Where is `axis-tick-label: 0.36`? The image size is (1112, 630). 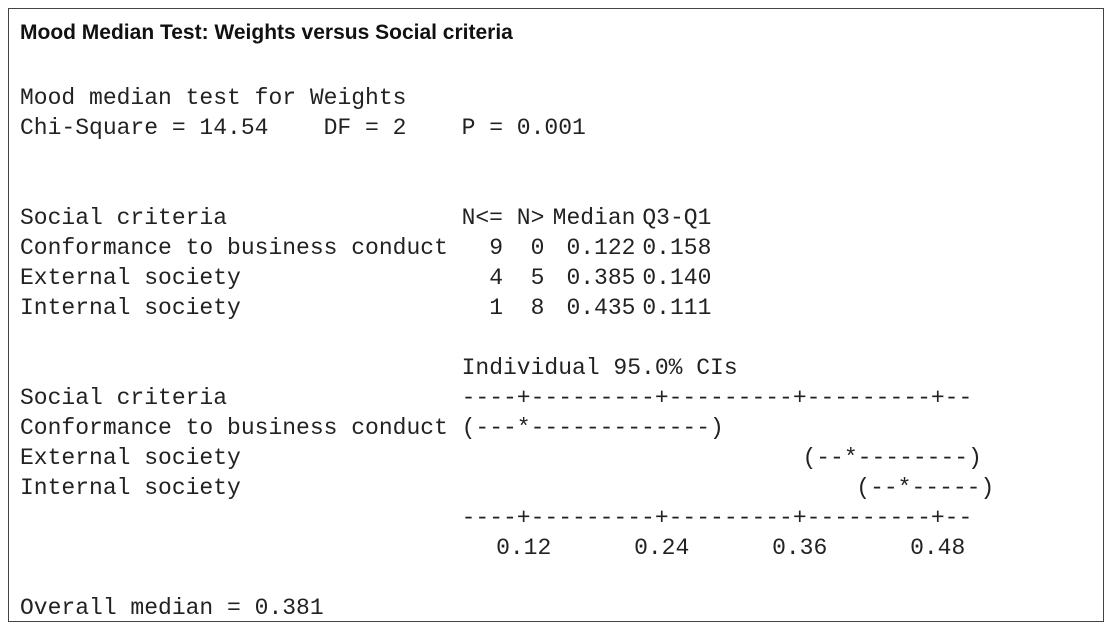 axis-tick-label: 0.36 is located at coordinates (800, 548).